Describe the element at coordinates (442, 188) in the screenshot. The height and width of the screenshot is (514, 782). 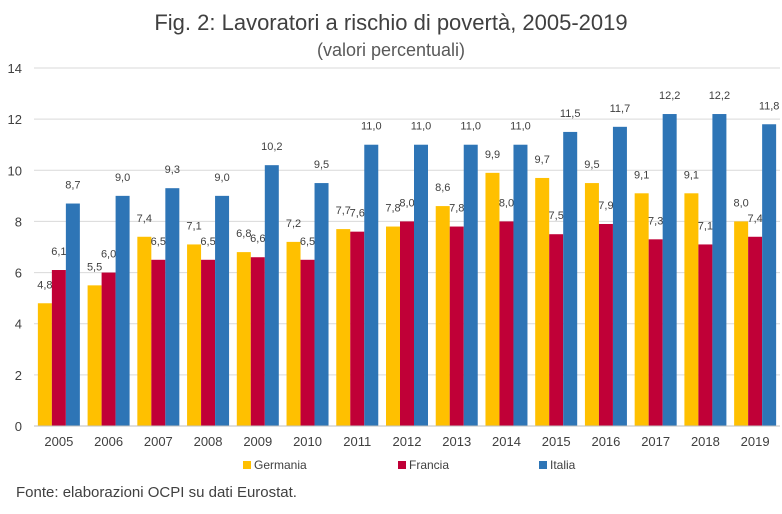
I see `data-label-germania: 8,6` at that location.